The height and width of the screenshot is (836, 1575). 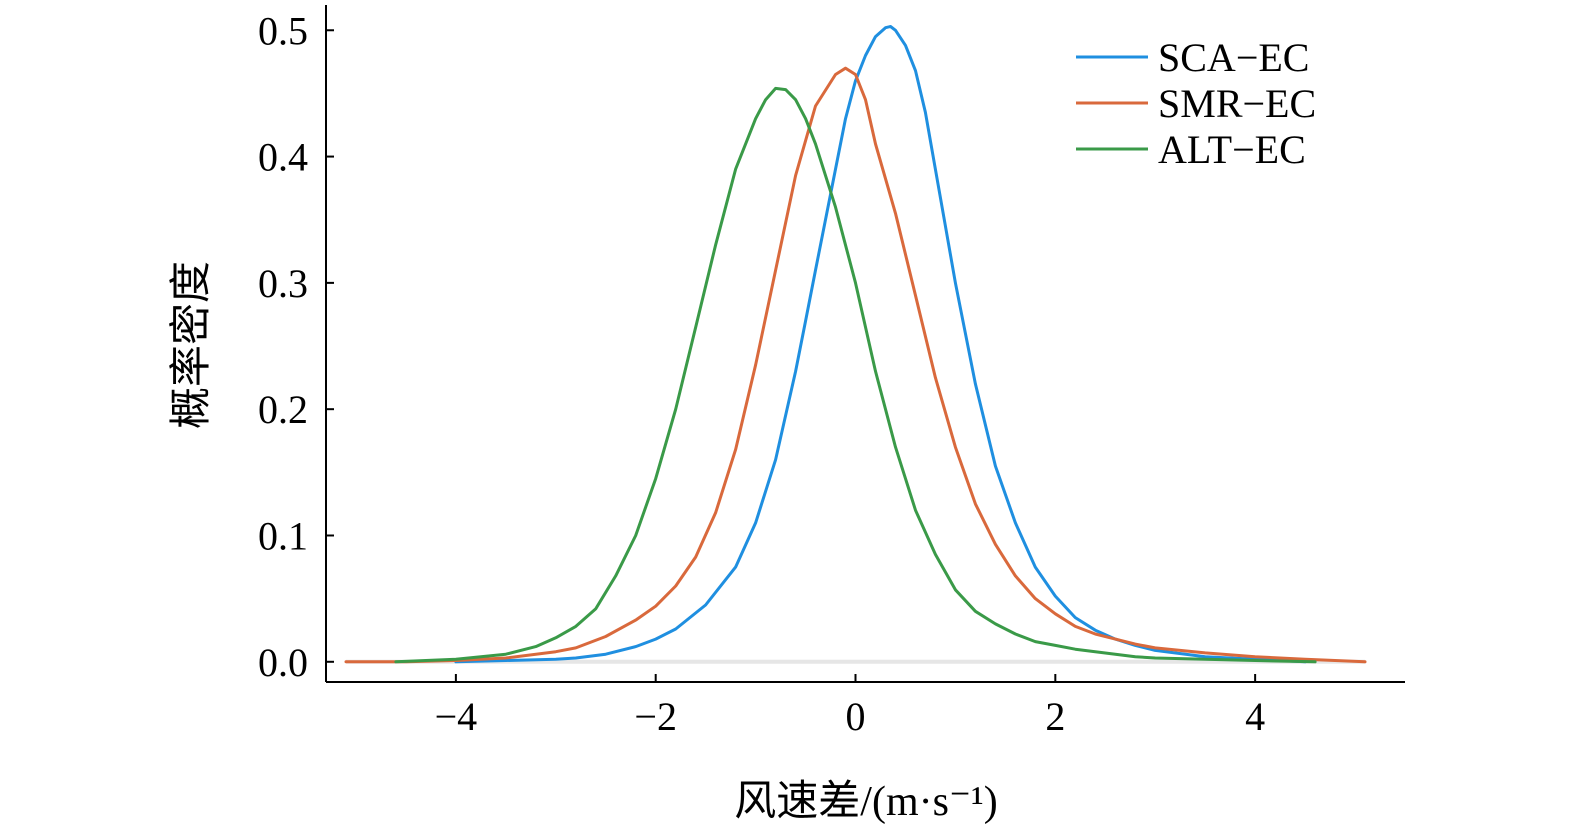 I want to click on legend-label-3: ALT−EC, so click(x=1232, y=149).